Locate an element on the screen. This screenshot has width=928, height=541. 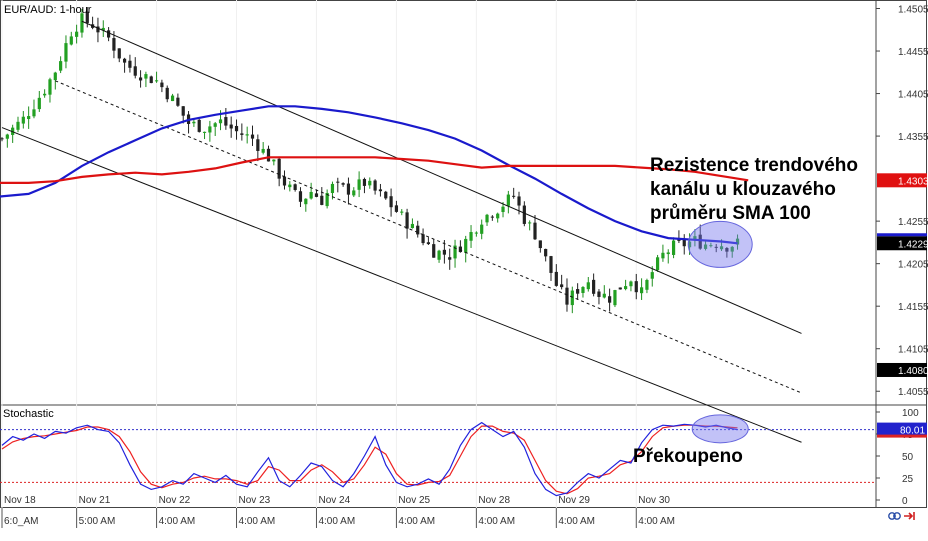
price-tag-label: 1.4229 is located at coordinates (913, 244).